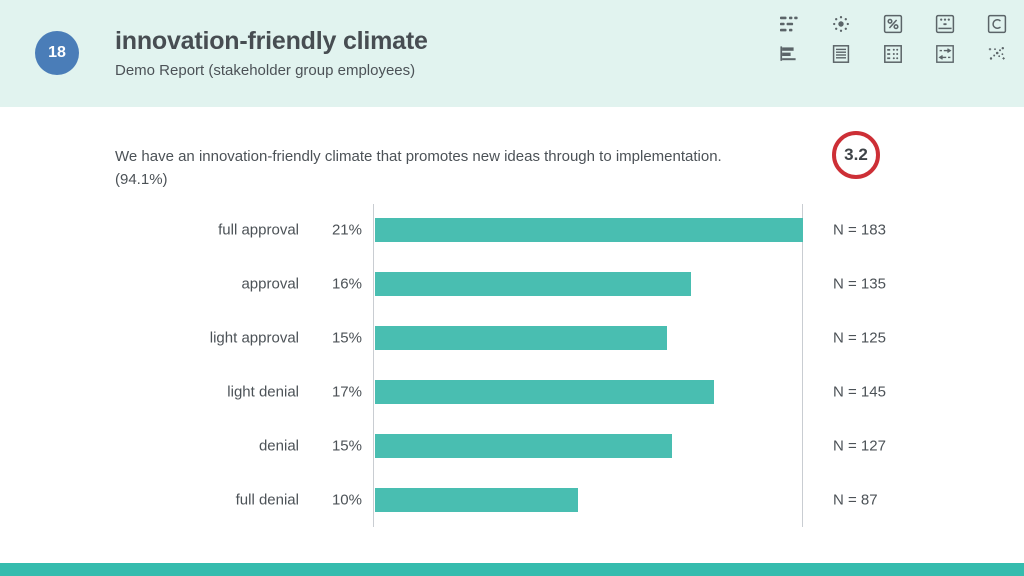 The image size is (1024, 576). I want to click on category-label: denial, so click(278, 446).